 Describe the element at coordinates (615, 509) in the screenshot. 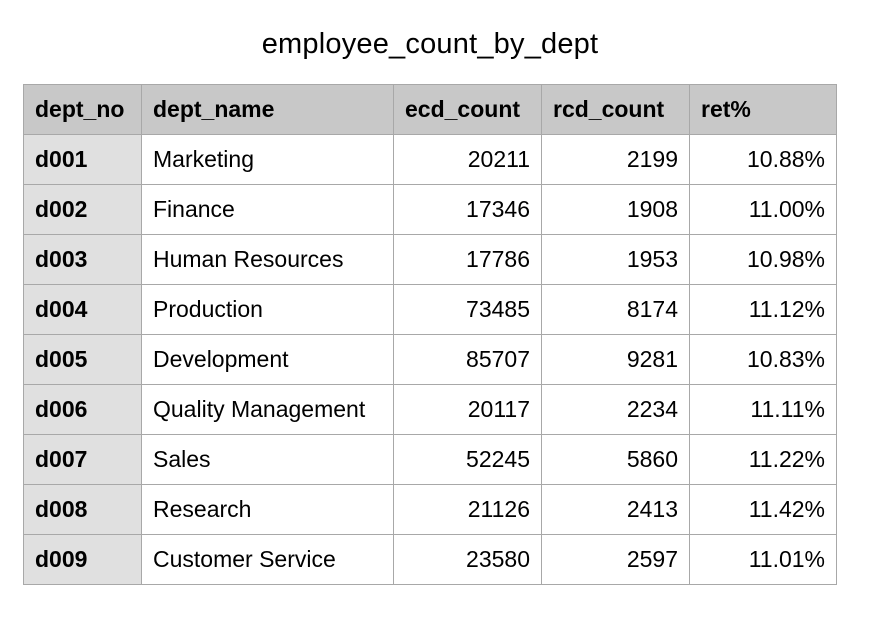

I see `cell-rcd-count: 2413` at that location.